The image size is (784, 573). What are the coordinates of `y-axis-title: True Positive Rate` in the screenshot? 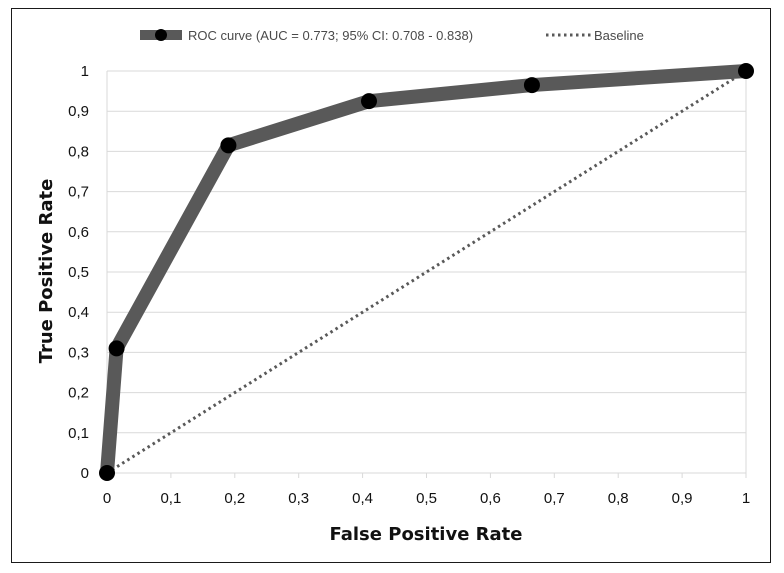 It's located at (46, 271).